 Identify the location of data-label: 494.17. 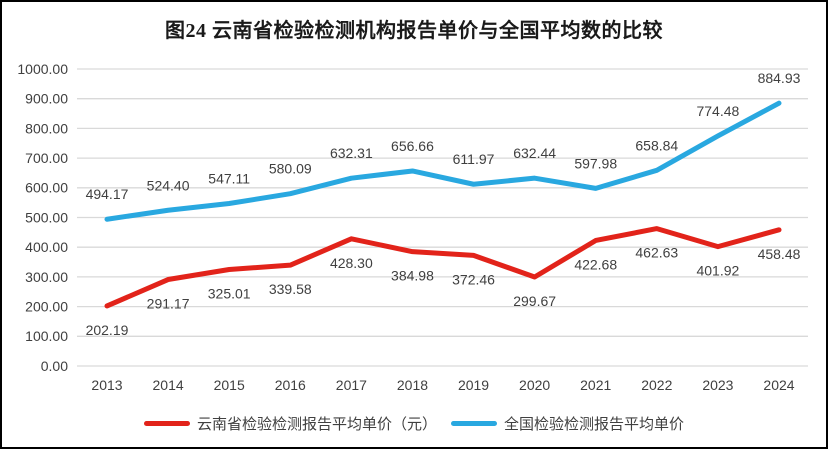
(107, 194).